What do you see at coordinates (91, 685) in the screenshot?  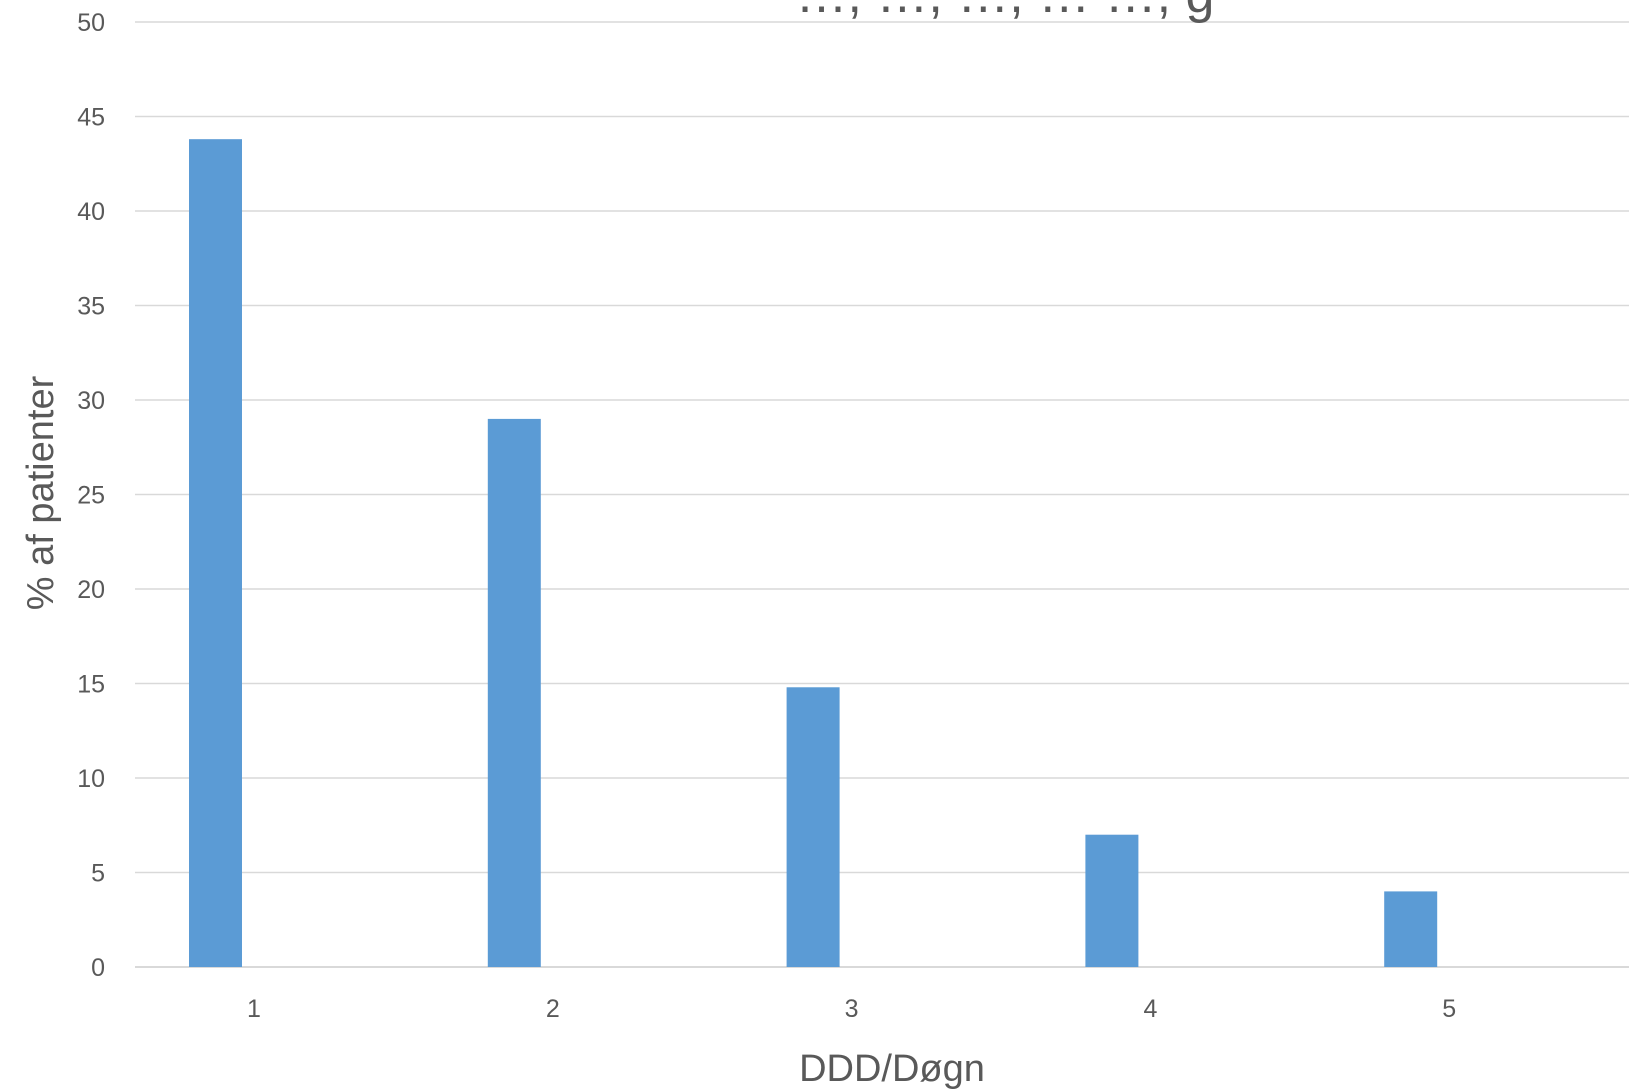 I see `y-tick-label: 15` at bounding box center [91, 685].